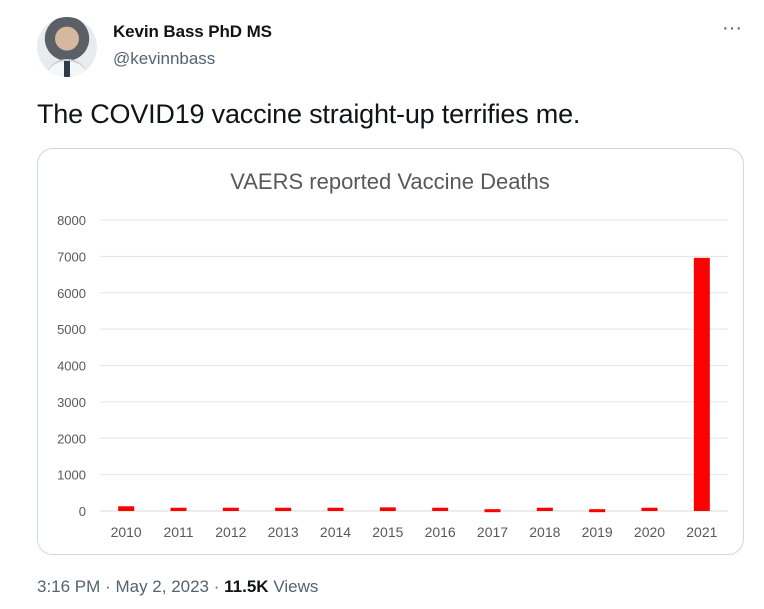  What do you see at coordinates (246, 586) in the screenshot?
I see `views-count: 11.5K` at bounding box center [246, 586].